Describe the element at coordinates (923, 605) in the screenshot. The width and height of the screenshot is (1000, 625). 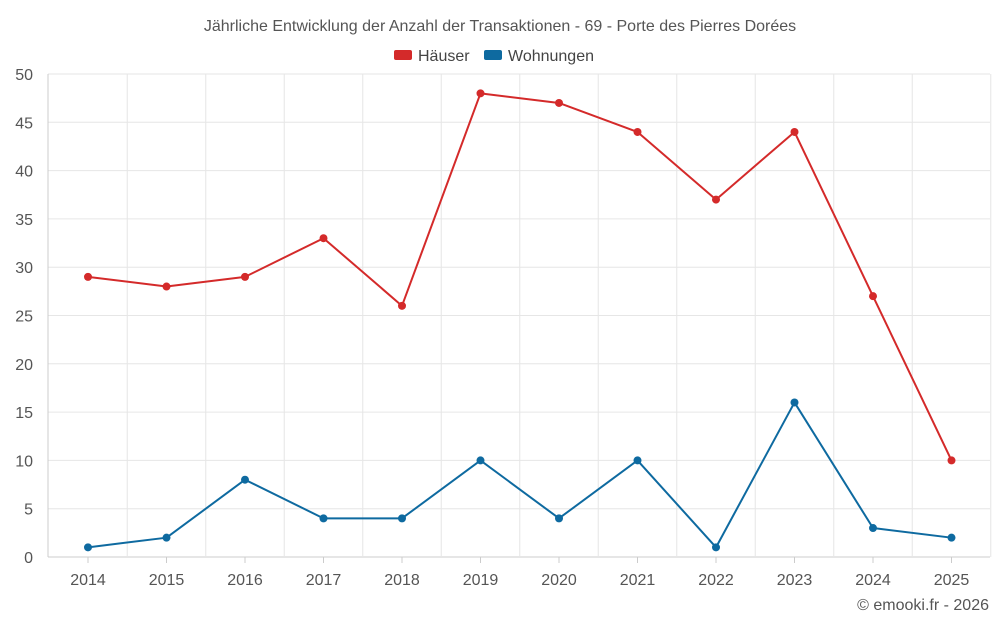
I see `credit-text: © emooki.fr - 2026` at that location.